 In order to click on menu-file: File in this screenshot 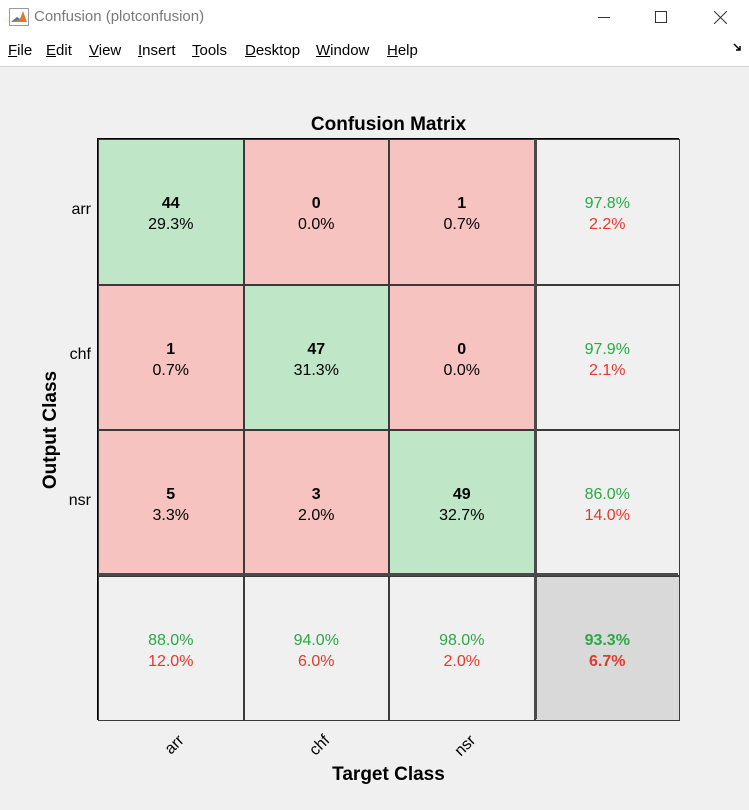, I will do `click(20, 50)`.